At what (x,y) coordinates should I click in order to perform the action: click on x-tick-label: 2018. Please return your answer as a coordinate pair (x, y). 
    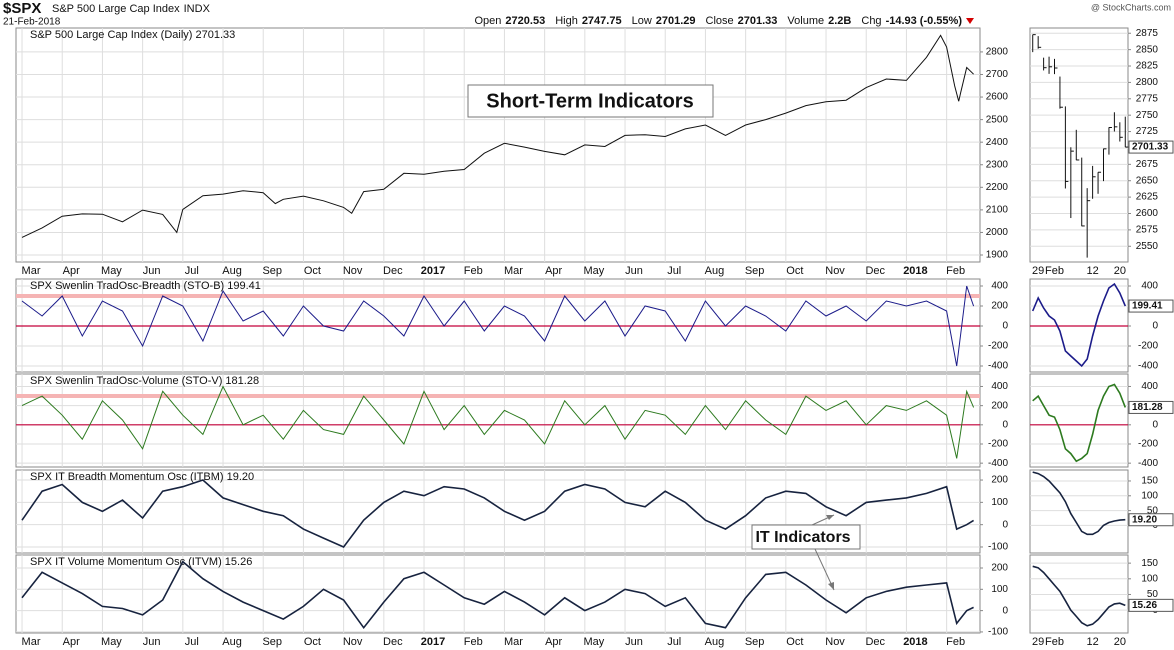
    Looking at the image, I should click on (915, 642).